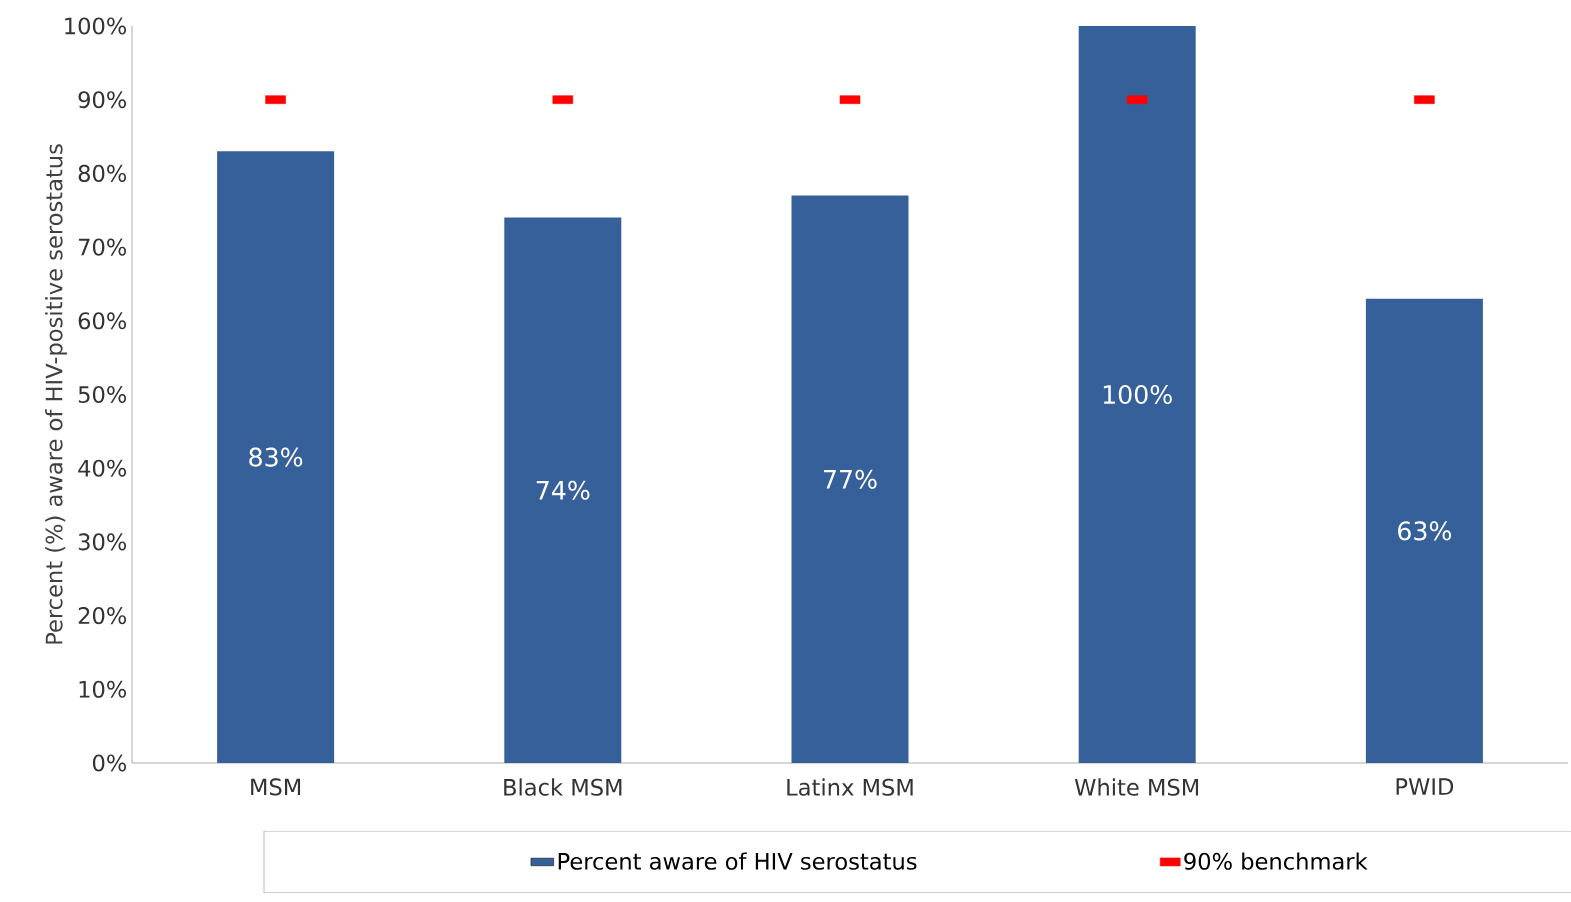  Describe the element at coordinates (56, 394) in the screenshot. I see `y-axis-title: Percent (%) aware of HIV-positive serostatus` at that location.